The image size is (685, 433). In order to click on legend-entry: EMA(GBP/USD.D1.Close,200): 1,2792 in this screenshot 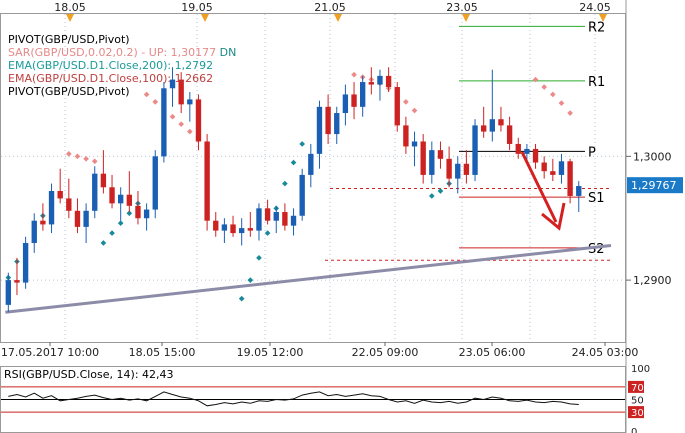, I will do `click(110, 65)`.